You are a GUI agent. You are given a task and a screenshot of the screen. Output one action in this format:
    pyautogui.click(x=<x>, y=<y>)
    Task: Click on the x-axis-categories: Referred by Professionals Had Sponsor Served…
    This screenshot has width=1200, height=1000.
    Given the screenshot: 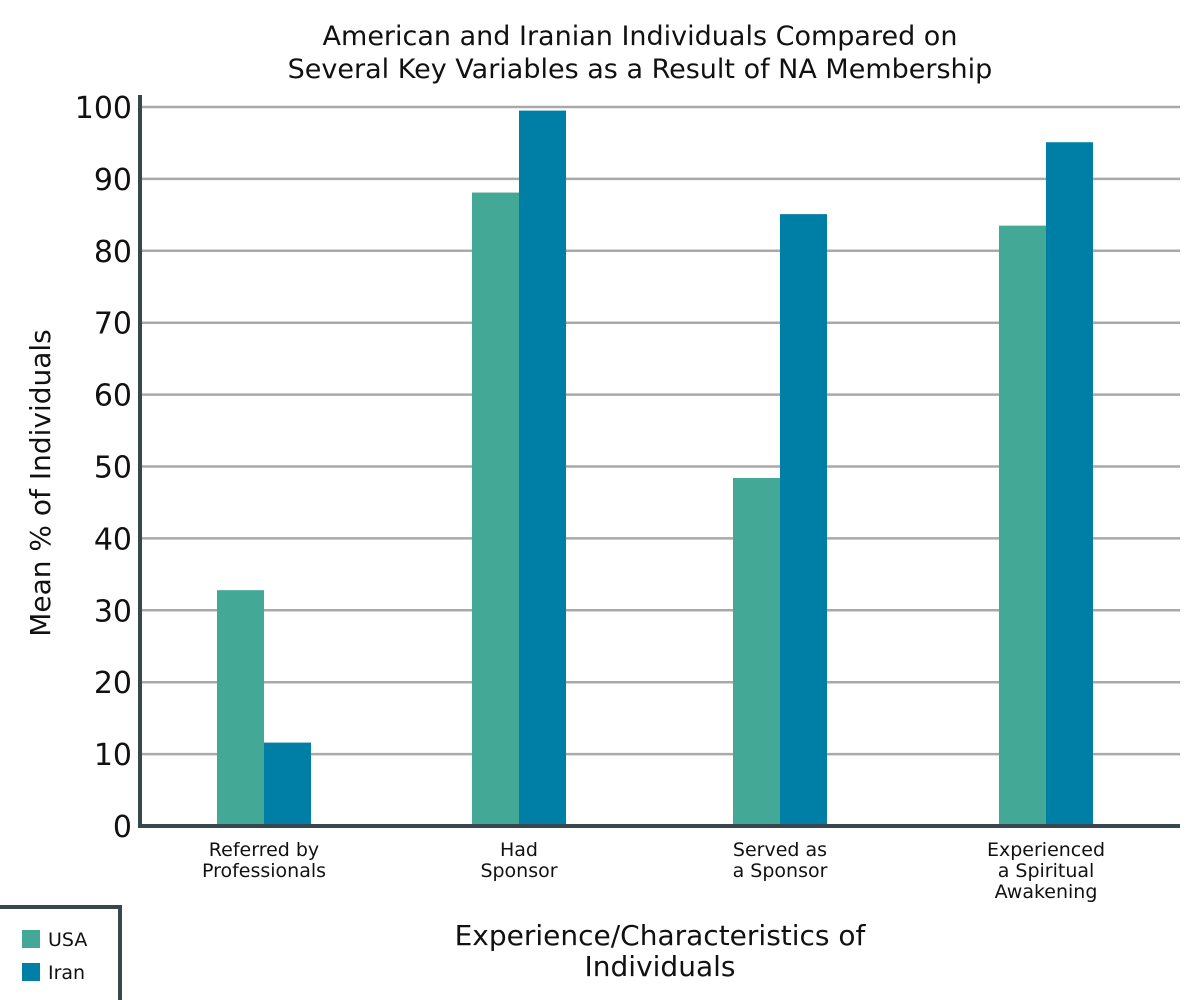 What is the action you would take?
    pyautogui.click(x=653, y=871)
    